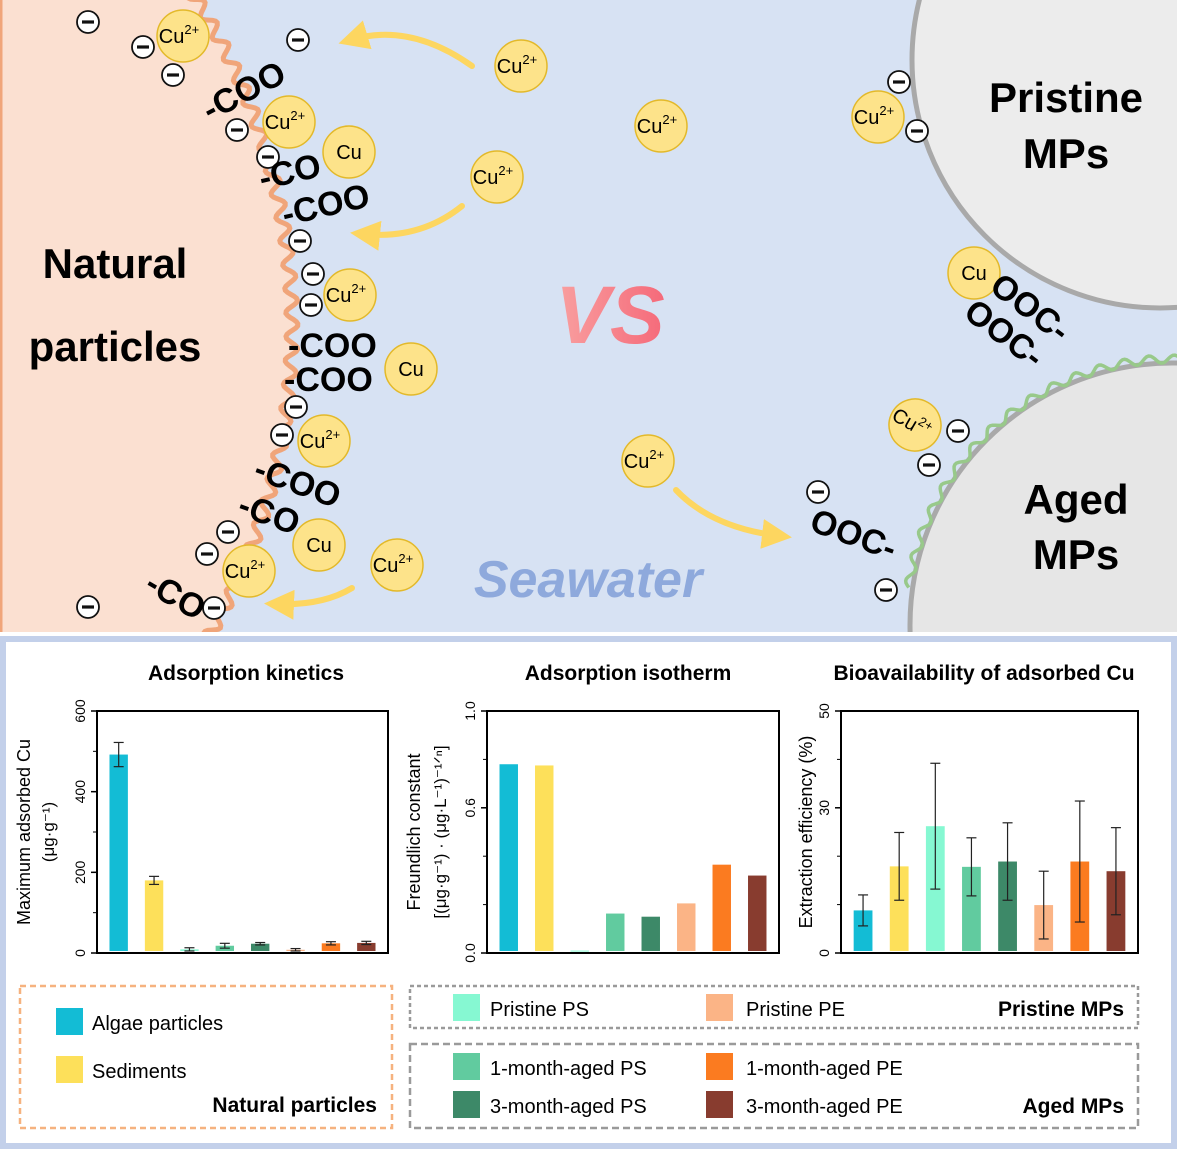 This screenshot has height=1154, width=1177. I want to click on legend-title-aged: Aged MPs, so click(1073, 1106).